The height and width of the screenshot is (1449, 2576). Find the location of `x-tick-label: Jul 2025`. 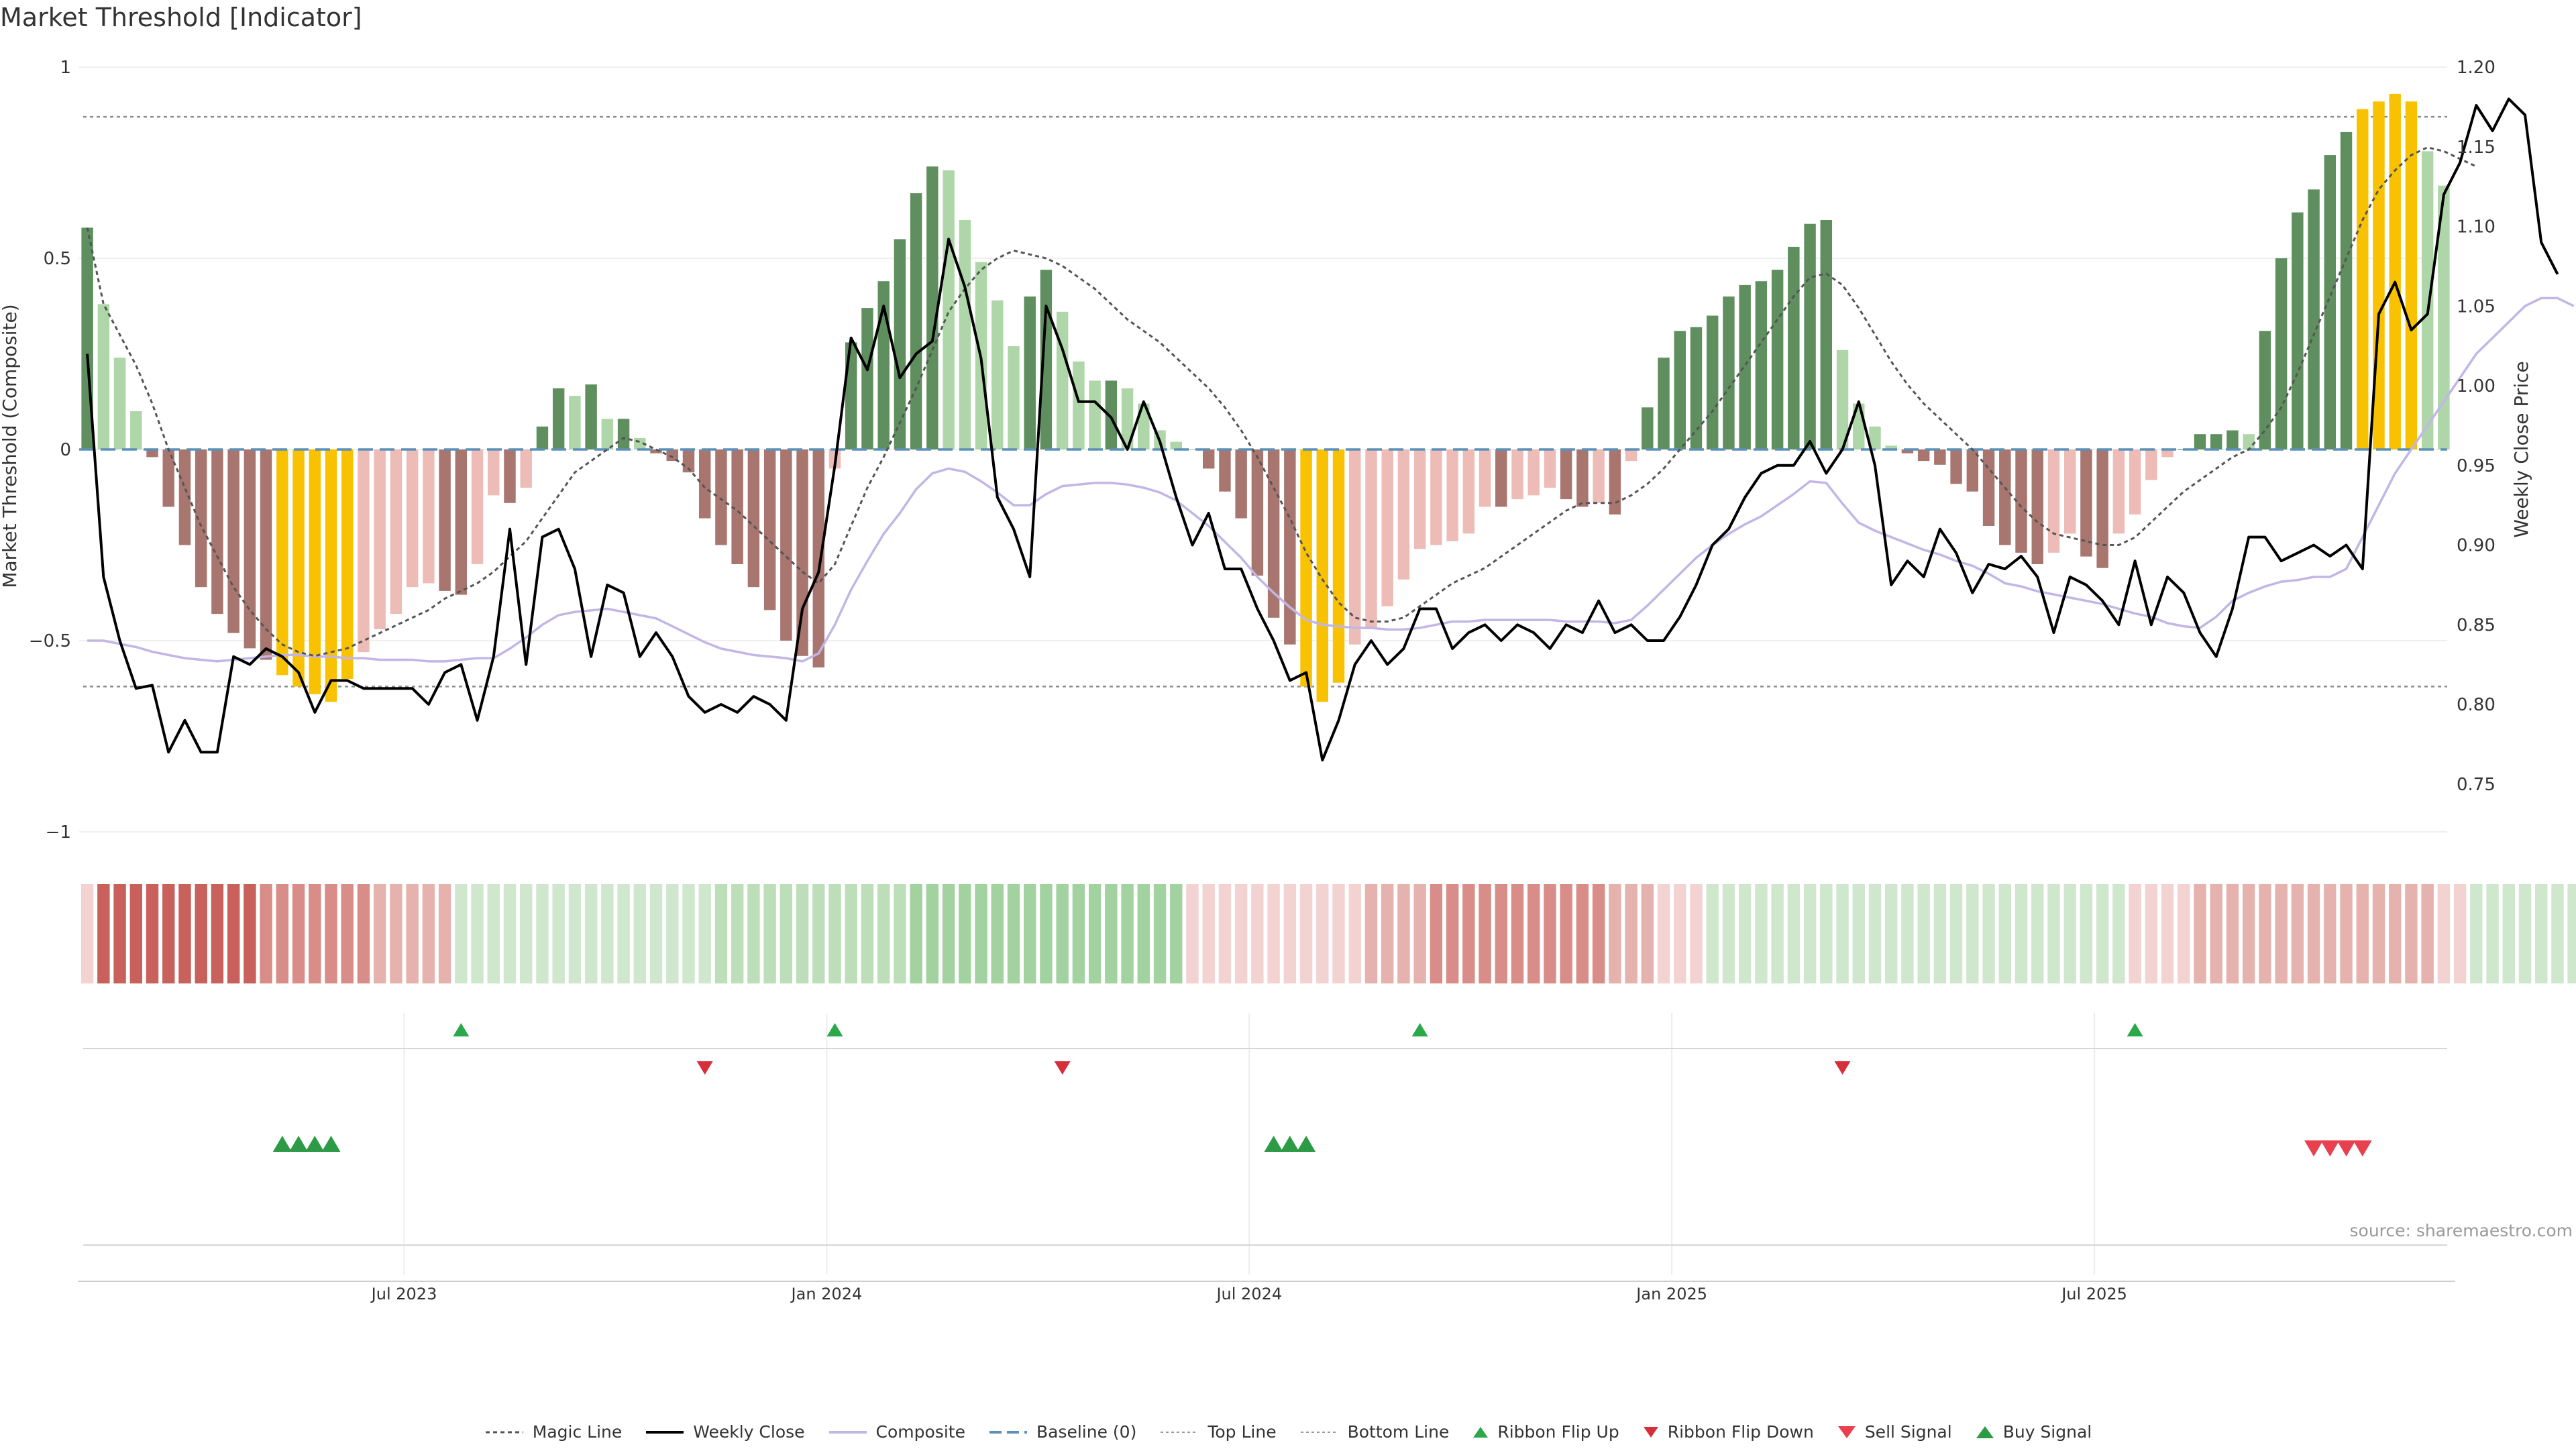

x-tick-label: Jul 2025 is located at coordinates (2093, 1294).